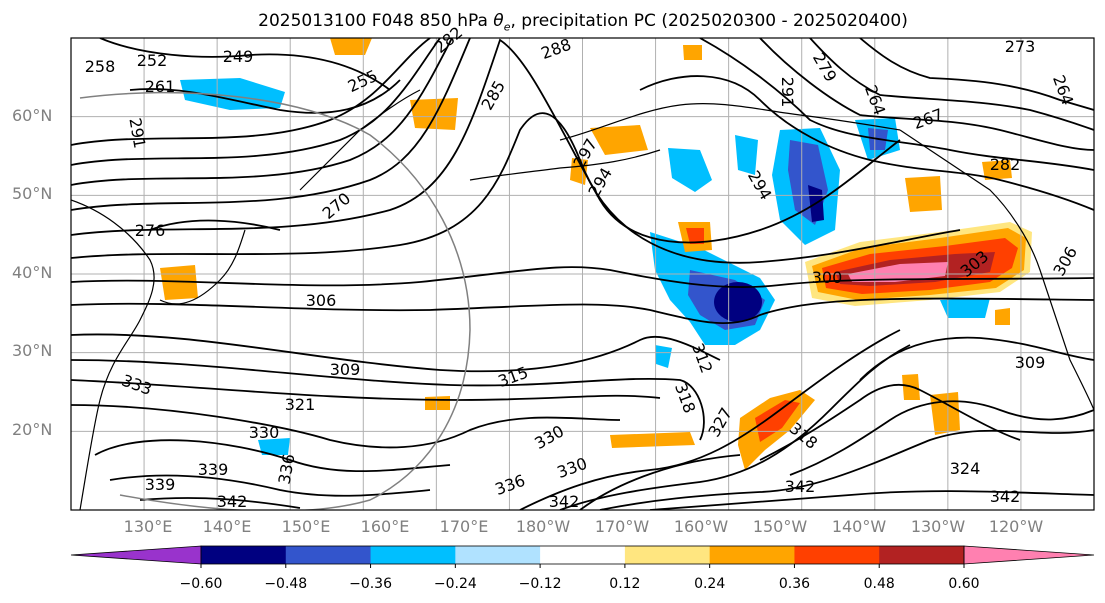 The width and height of the screenshot is (1105, 603). I want to click on colorbar-tick-label: −0.24, so click(455, 584).